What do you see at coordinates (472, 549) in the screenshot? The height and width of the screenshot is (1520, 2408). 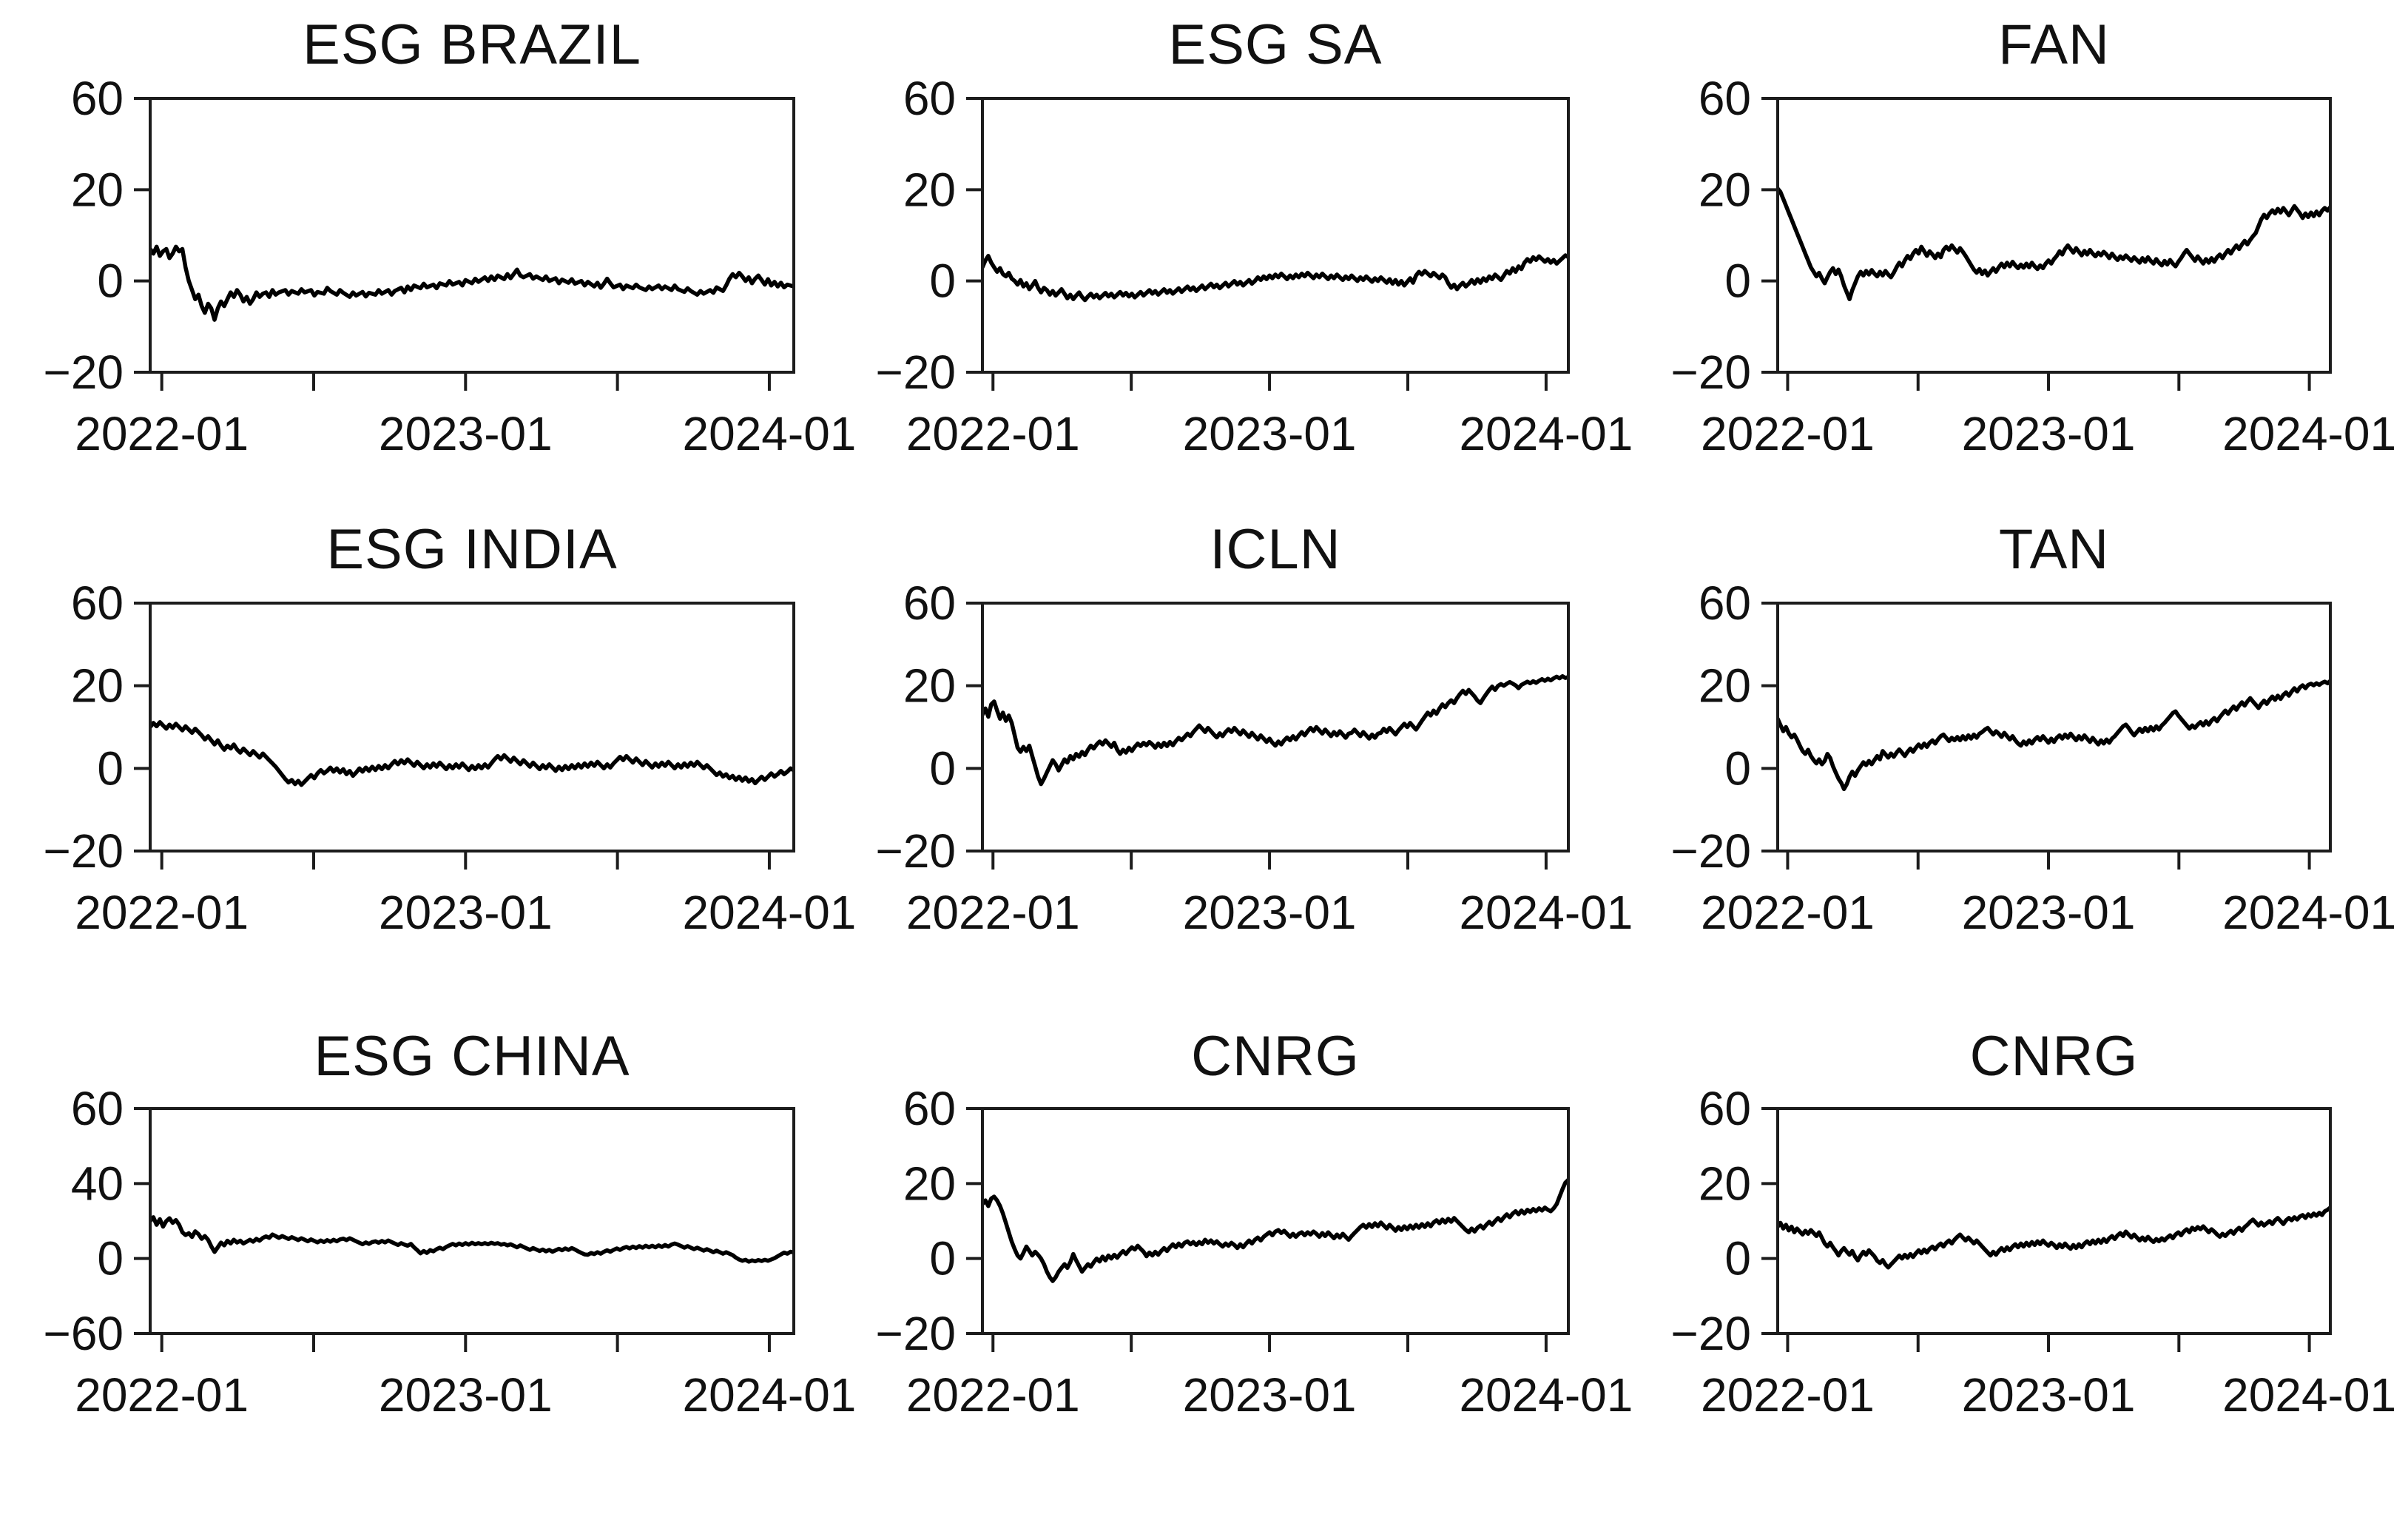 I see `chart-title-esg-india: ESG INDIA` at bounding box center [472, 549].